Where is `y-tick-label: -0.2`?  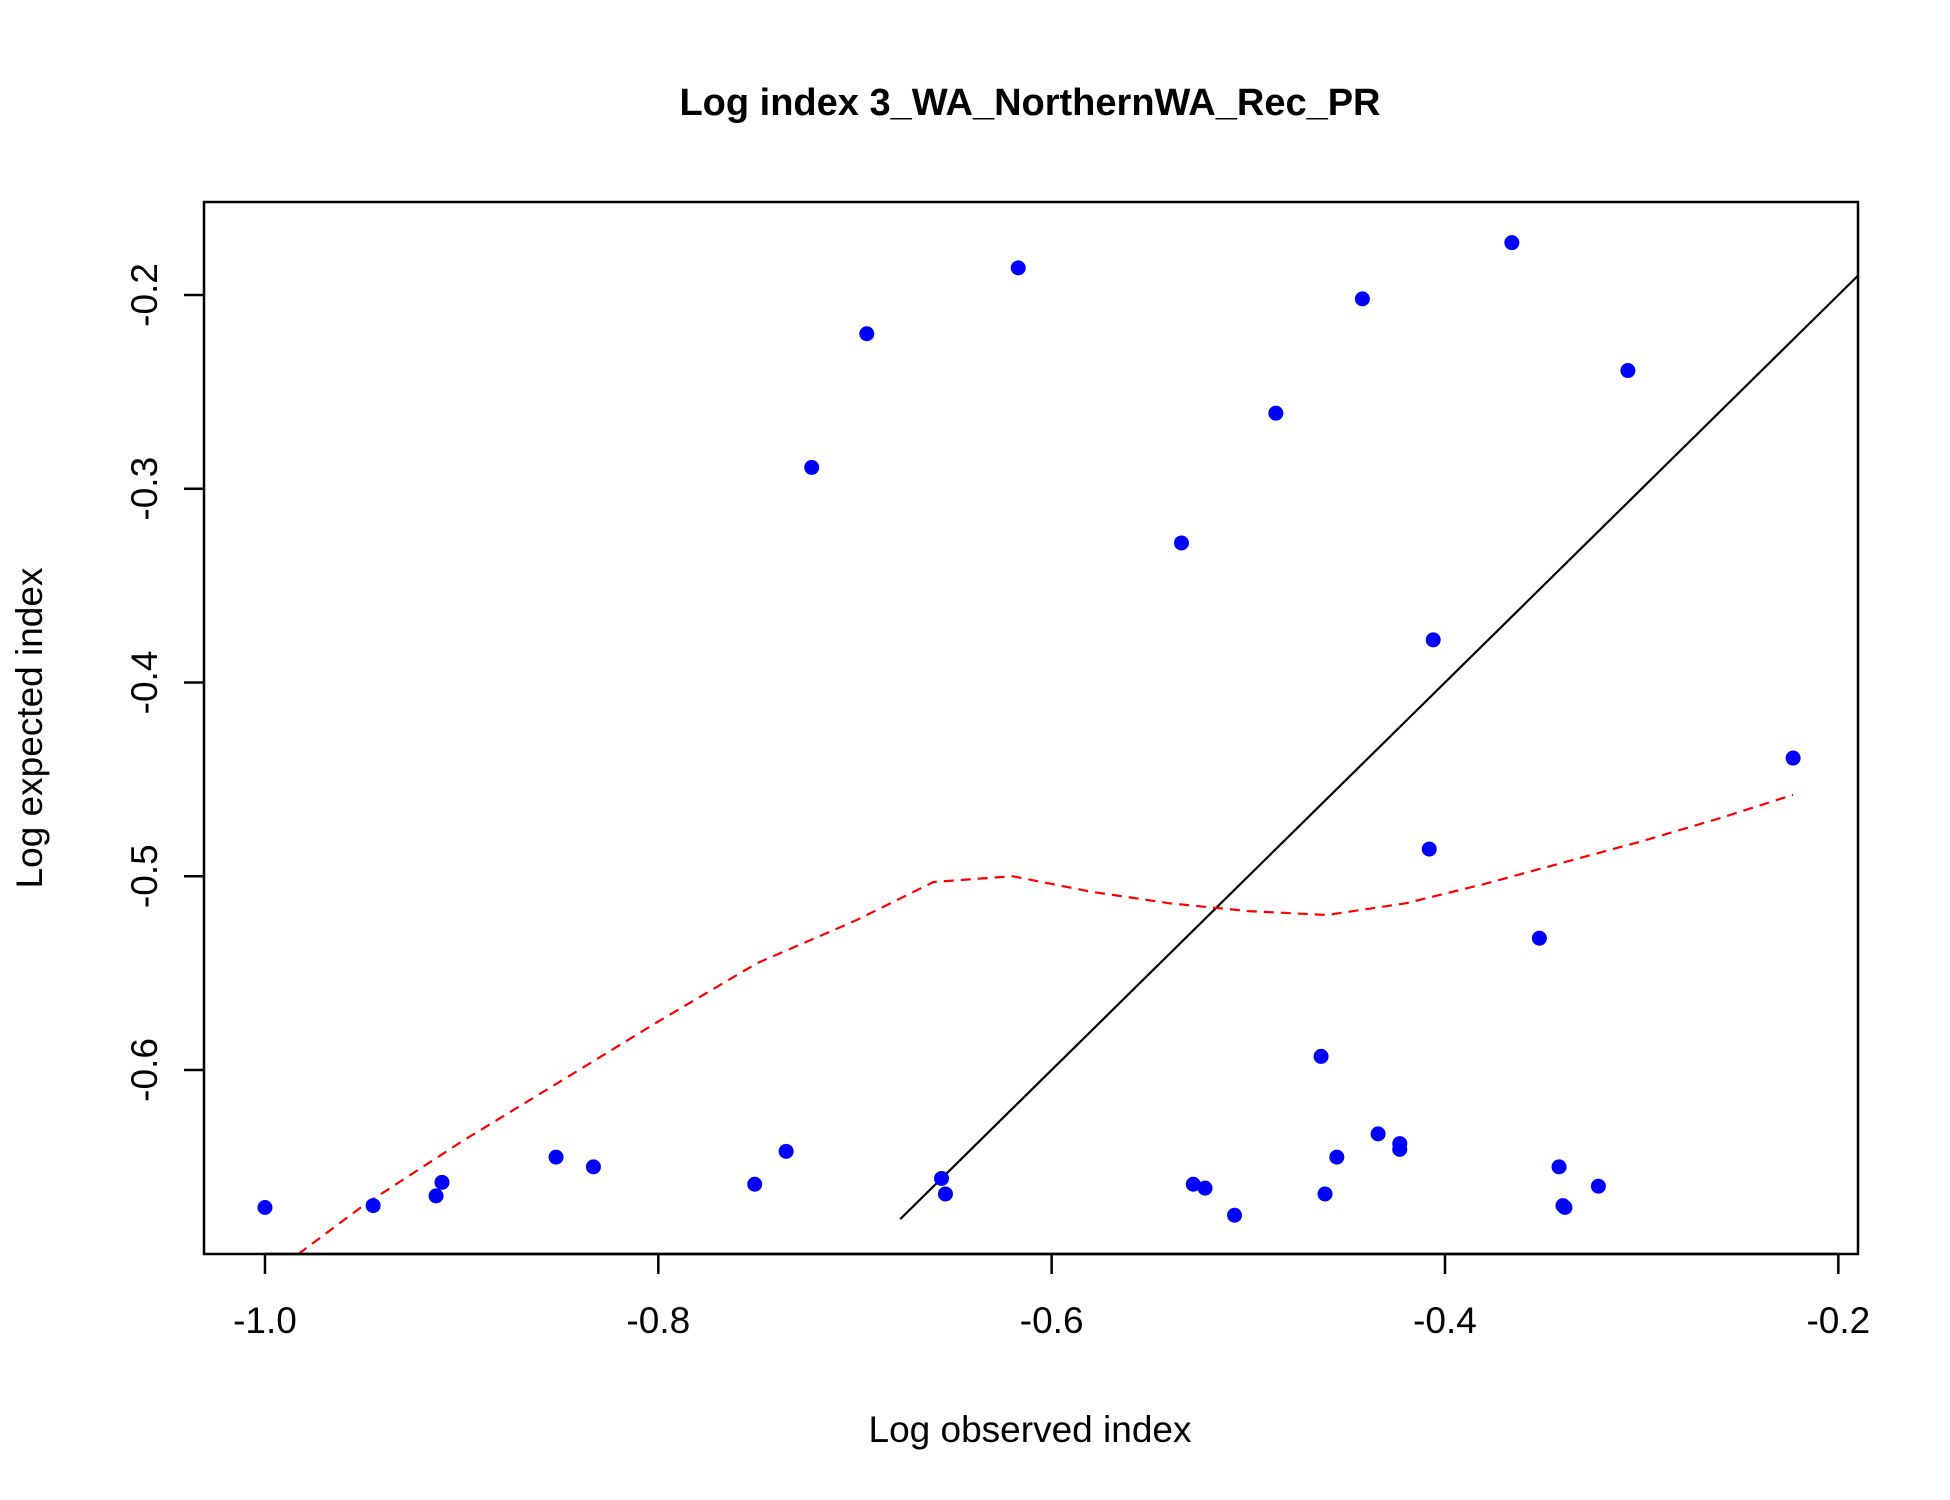
y-tick-label: -0.2 is located at coordinates (144, 295).